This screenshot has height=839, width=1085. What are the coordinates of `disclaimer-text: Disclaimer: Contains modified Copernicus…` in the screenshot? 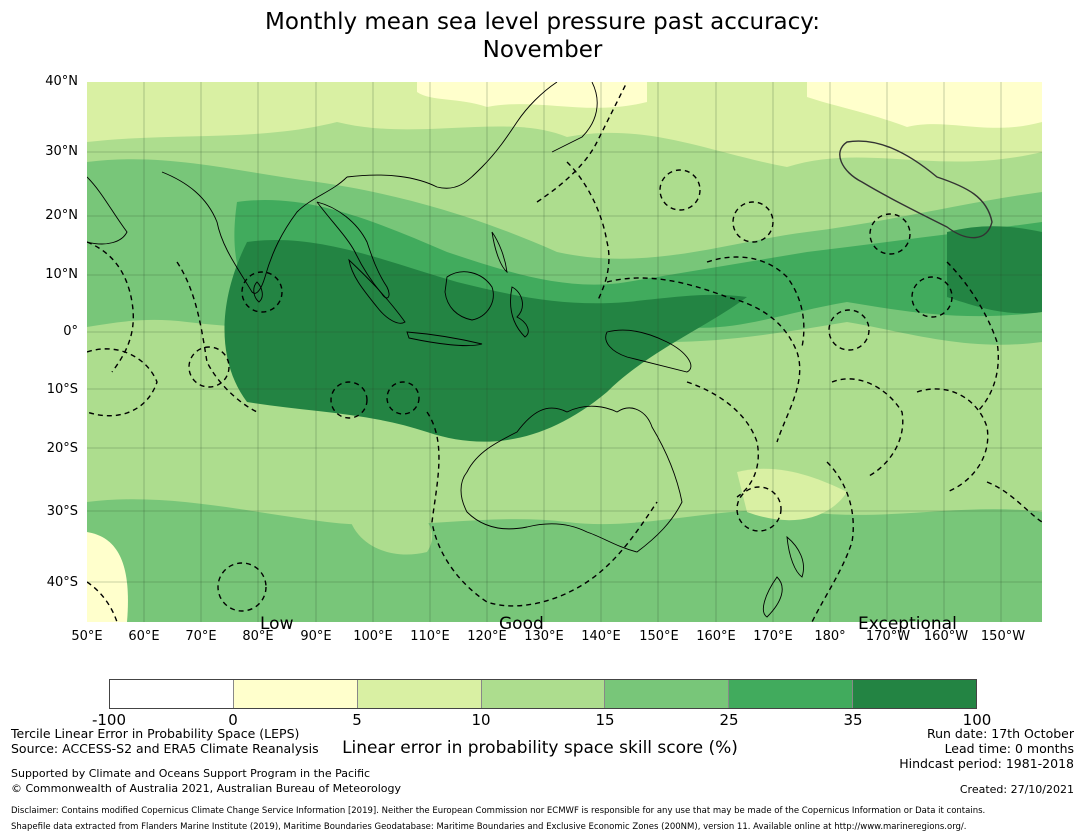 It's located at (498, 811).